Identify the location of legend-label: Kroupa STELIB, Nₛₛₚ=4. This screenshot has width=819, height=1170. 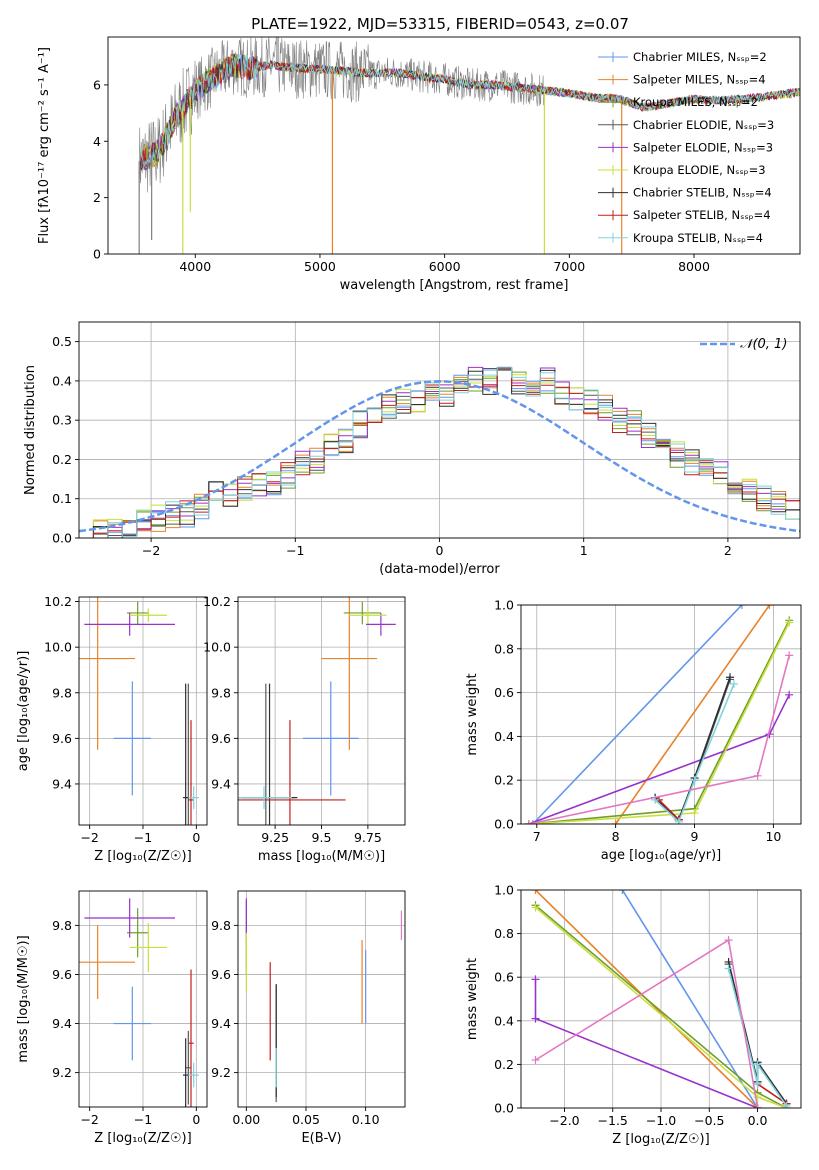
(698, 238).